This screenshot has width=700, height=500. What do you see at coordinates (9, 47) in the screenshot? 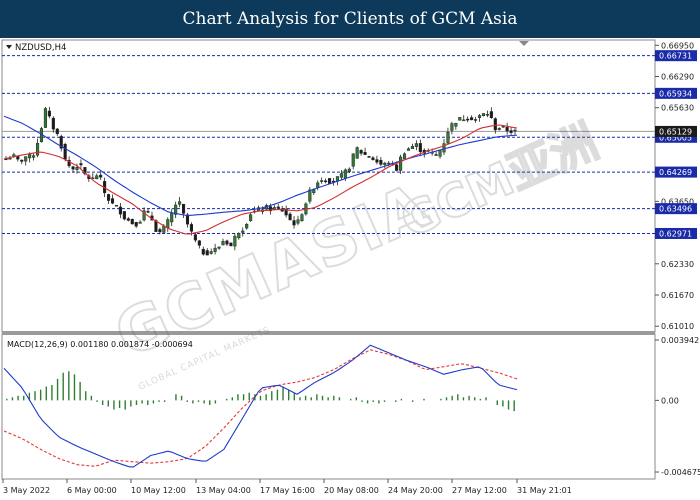
I see `dropdown-triangle-icon` at bounding box center [9, 47].